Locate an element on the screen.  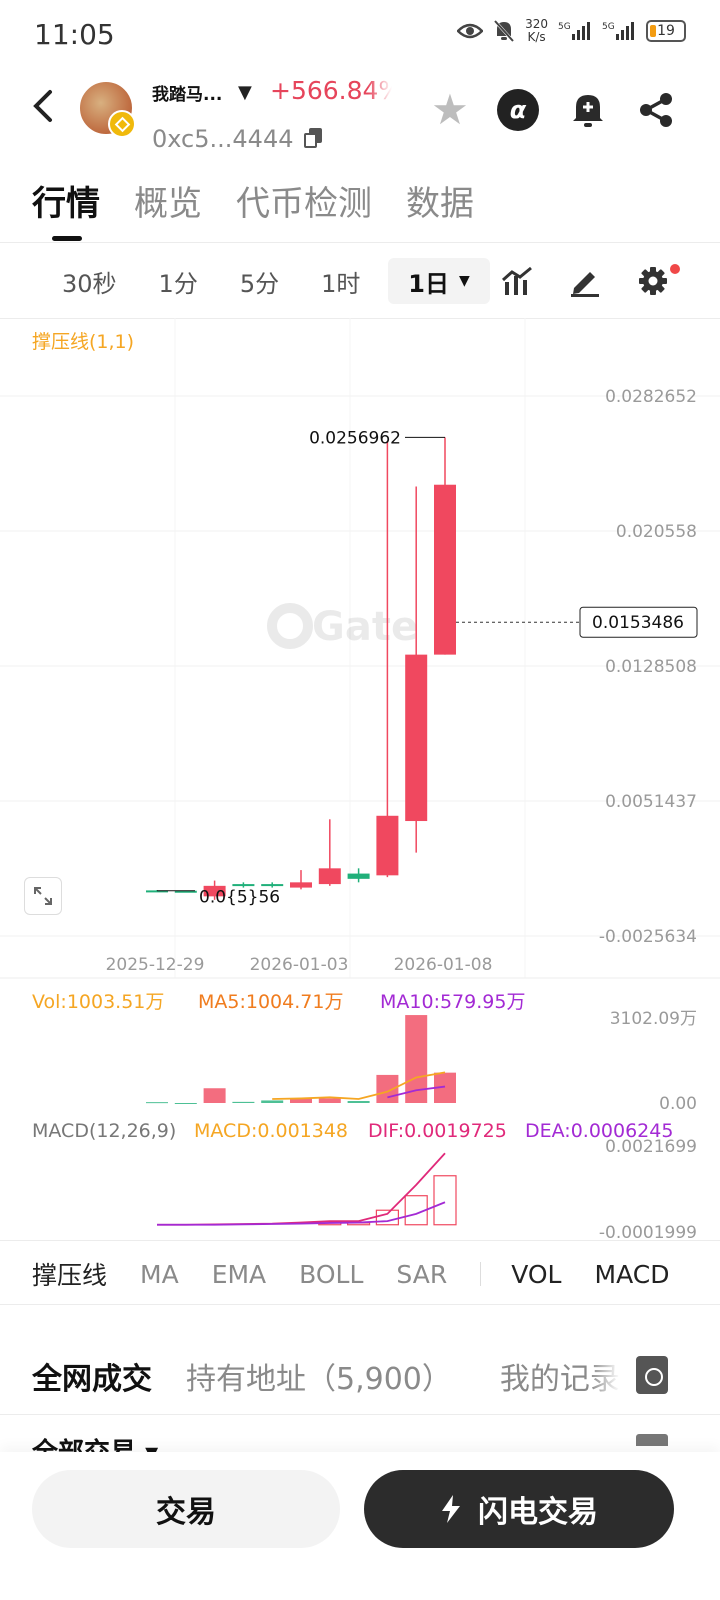
time-axis-label: 2025-12-29 is located at coordinates (155, 965).